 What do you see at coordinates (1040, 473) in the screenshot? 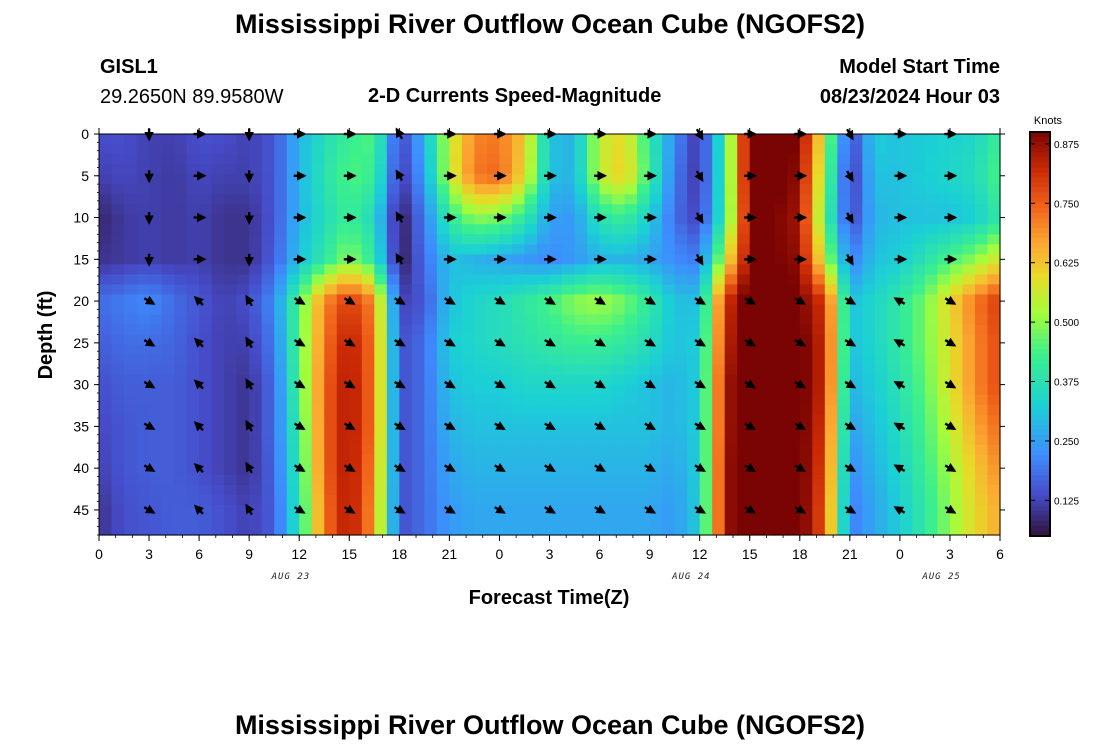
I see `colorbar-segment` at bounding box center [1040, 473].